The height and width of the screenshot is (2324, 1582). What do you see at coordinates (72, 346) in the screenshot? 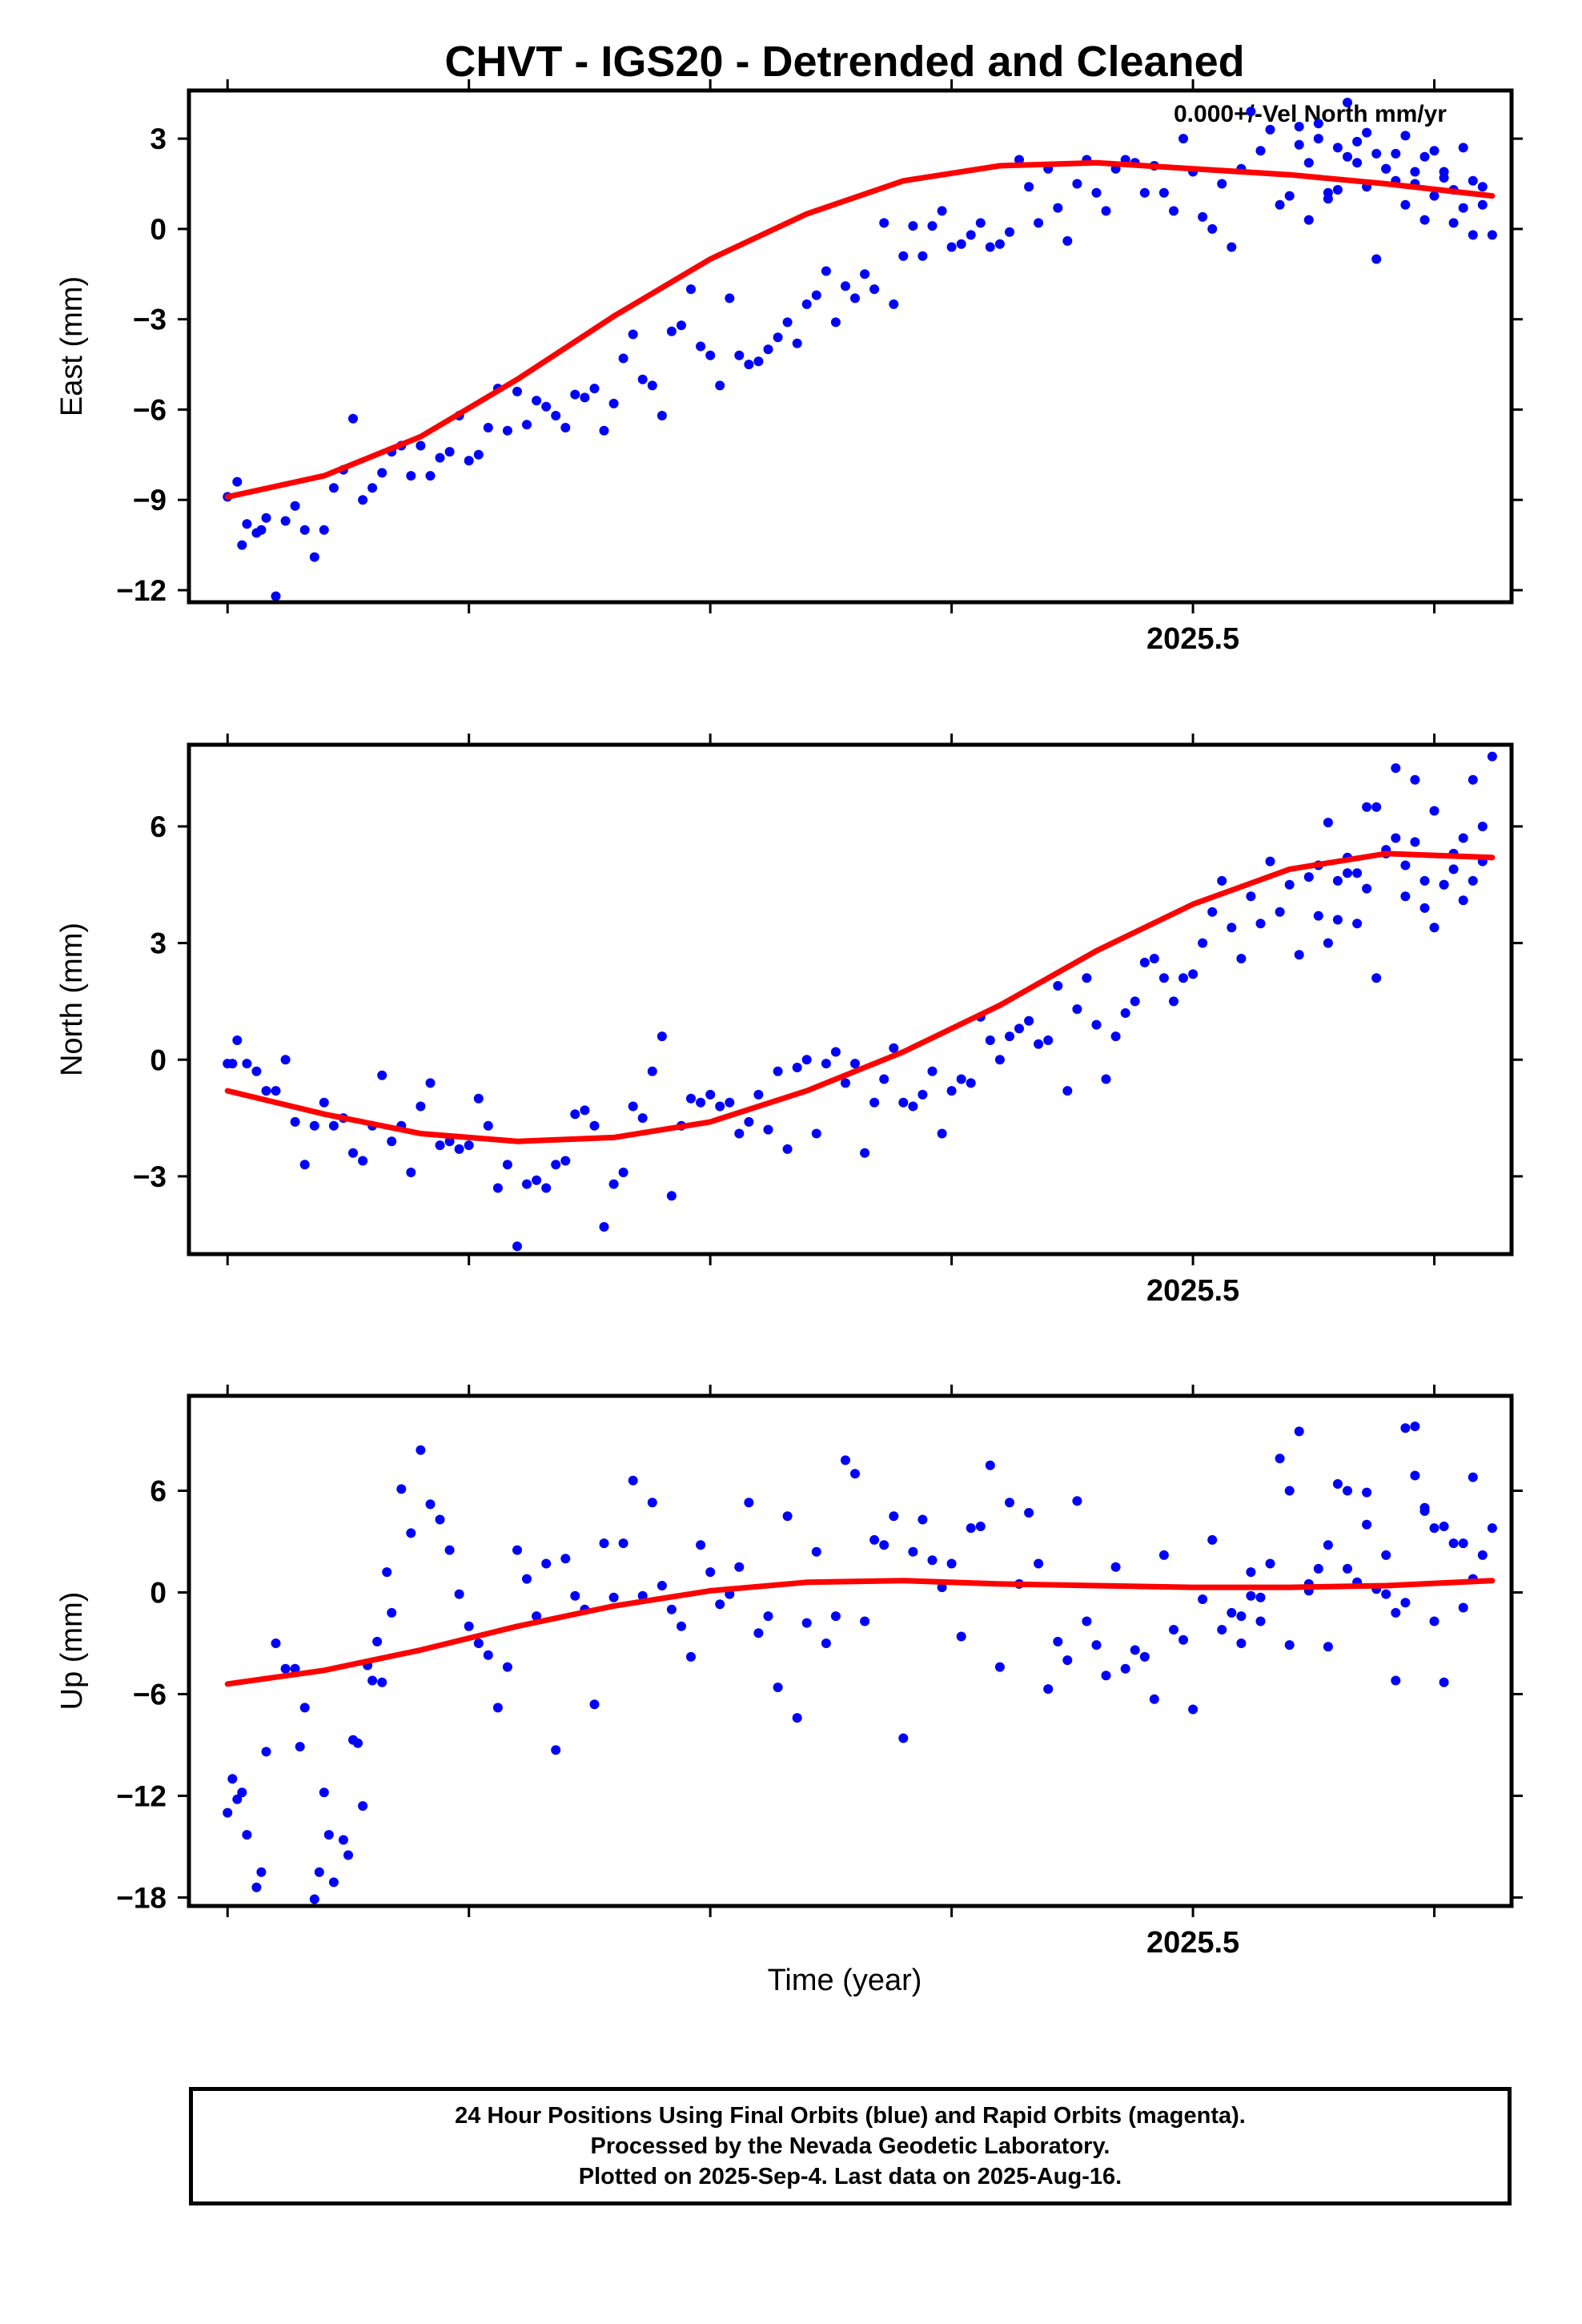
I see `east-y-axis-label: East (mm)` at bounding box center [72, 346].